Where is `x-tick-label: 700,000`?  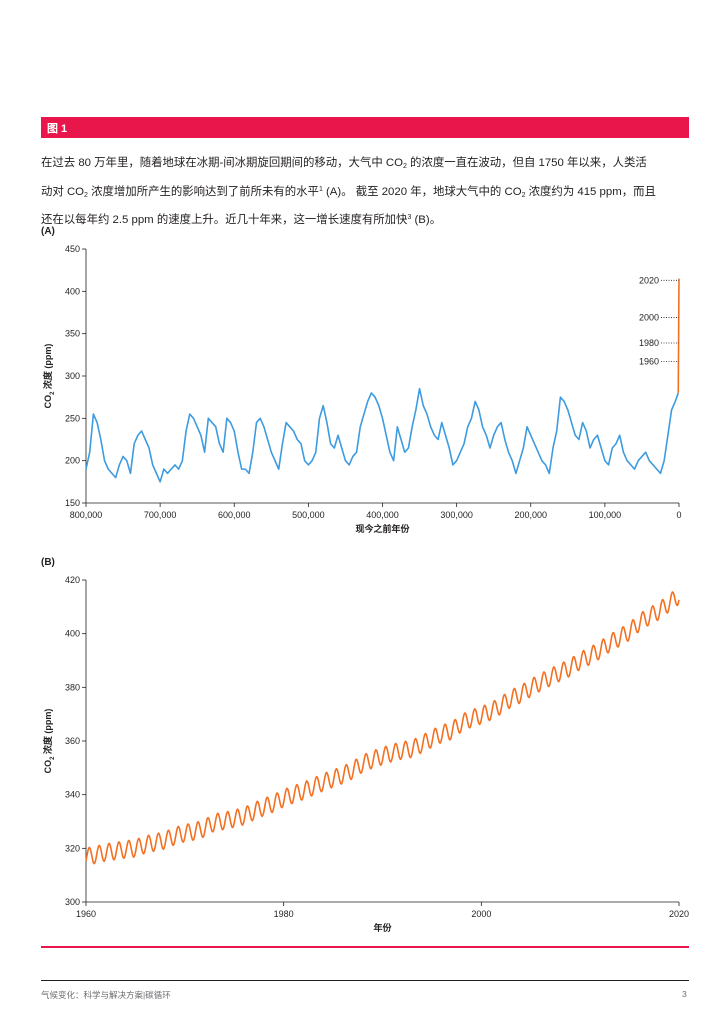 x-tick-label: 700,000 is located at coordinates (160, 515).